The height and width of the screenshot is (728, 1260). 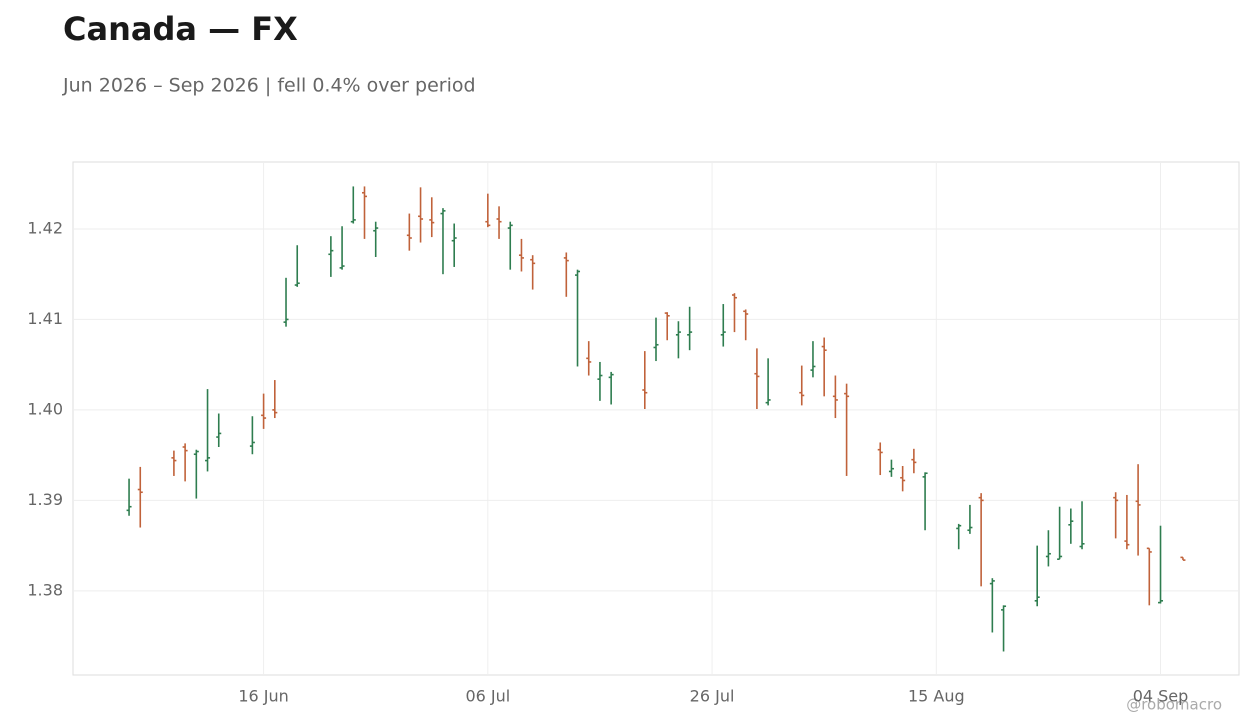 What do you see at coordinates (1161, 696) in the screenshot?
I see `x-tick-label: 04 Sep` at bounding box center [1161, 696].